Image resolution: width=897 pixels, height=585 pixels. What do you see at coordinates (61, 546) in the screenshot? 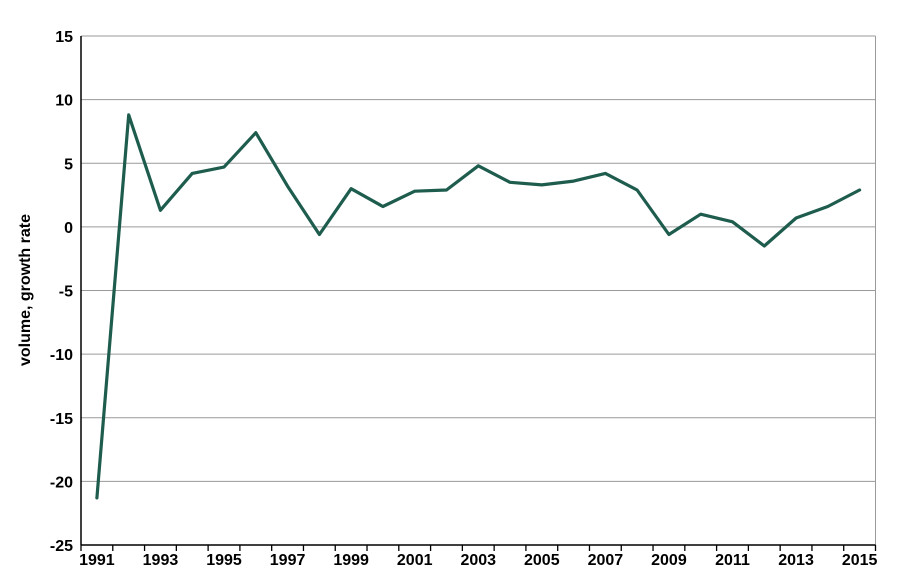
I see `y-tick-label: -25` at bounding box center [61, 546].